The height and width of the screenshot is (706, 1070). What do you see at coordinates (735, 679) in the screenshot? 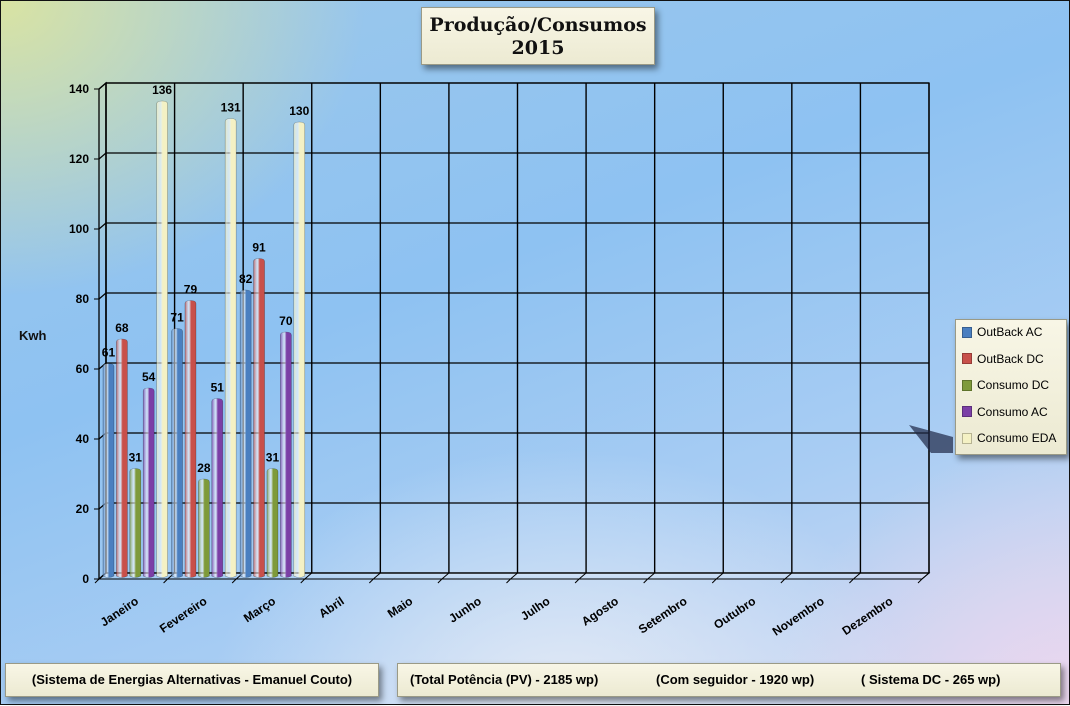
I see `footer-tracker-power: (Com seguidor - 1920 wp)` at bounding box center [735, 679].